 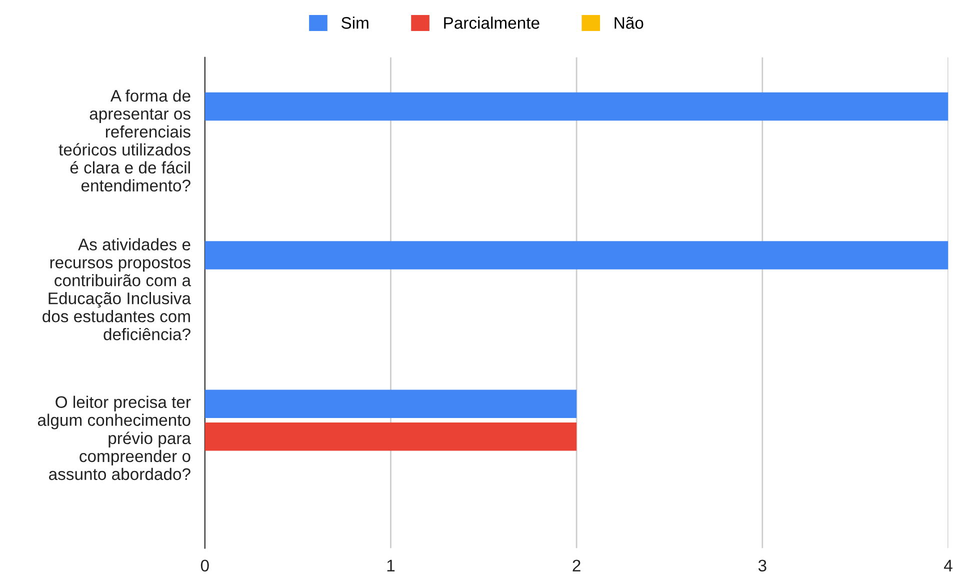 I want to click on legend-label: Parcialmente, so click(x=492, y=22).